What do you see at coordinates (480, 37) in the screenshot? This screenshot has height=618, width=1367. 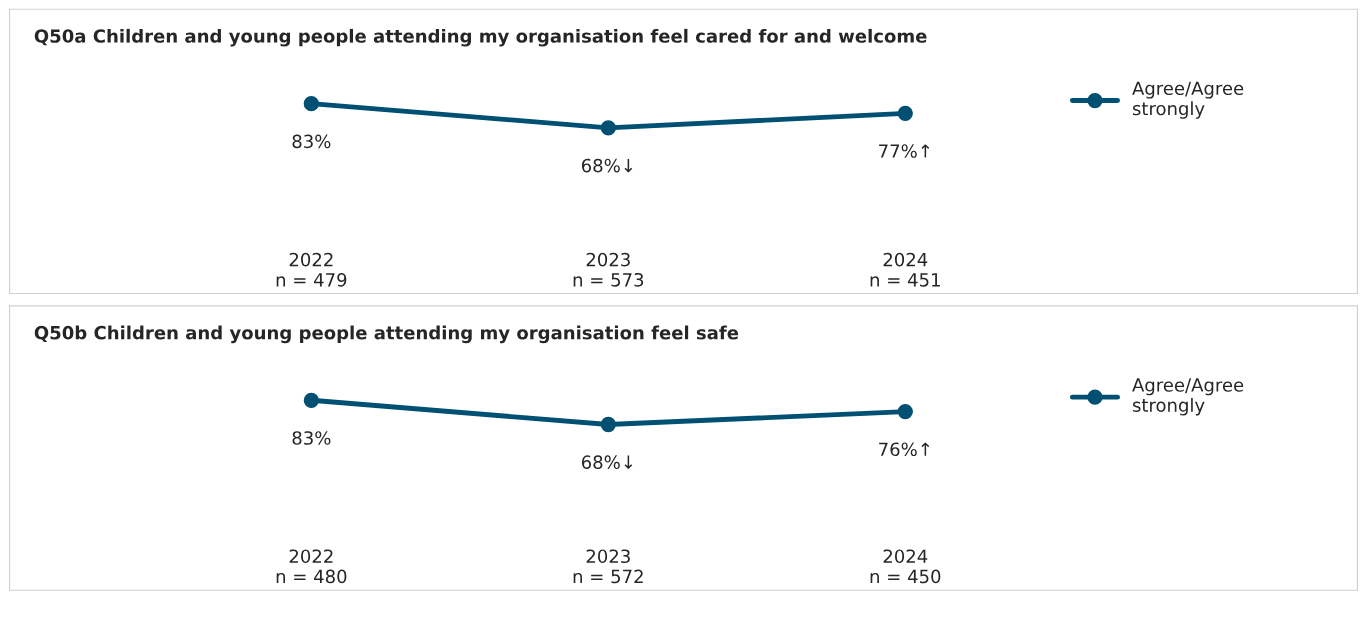 I see `chart-title: Q50a Children and young people attending my organisation feel cared for and welcome` at bounding box center [480, 37].